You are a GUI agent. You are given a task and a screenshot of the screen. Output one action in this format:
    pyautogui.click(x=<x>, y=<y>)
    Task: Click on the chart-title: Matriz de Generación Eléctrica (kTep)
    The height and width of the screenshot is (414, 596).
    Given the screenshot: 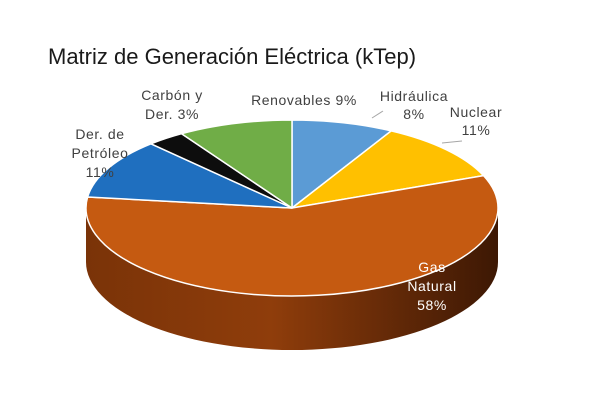 What is the action you would take?
    pyautogui.click(x=232, y=56)
    